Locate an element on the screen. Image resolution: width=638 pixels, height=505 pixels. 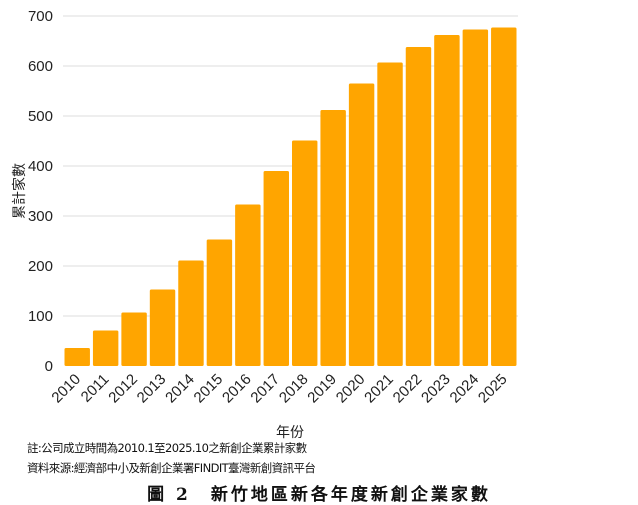
figure-caption: 圖 2 新竹地區新各年度新創企業家數 is located at coordinates (319, 495).